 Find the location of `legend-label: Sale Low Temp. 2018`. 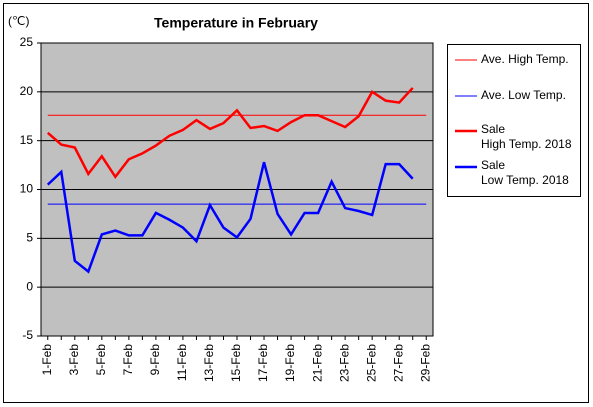

legend-label: Sale Low Temp. 2018 is located at coordinates (525, 172).